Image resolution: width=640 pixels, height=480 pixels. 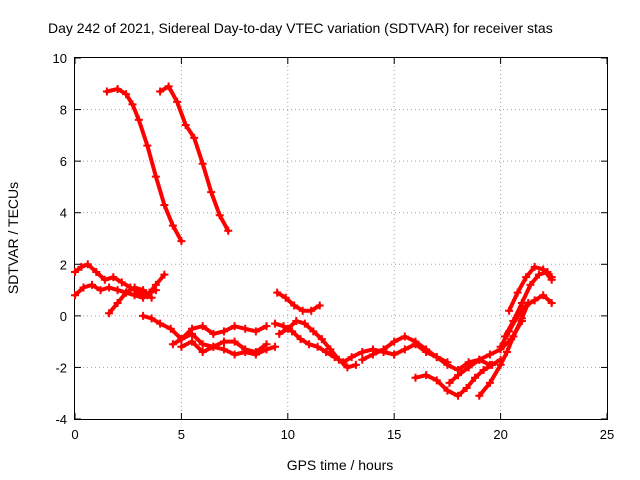 I want to click on x-tick-label: 0, so click(x=74, y=434).